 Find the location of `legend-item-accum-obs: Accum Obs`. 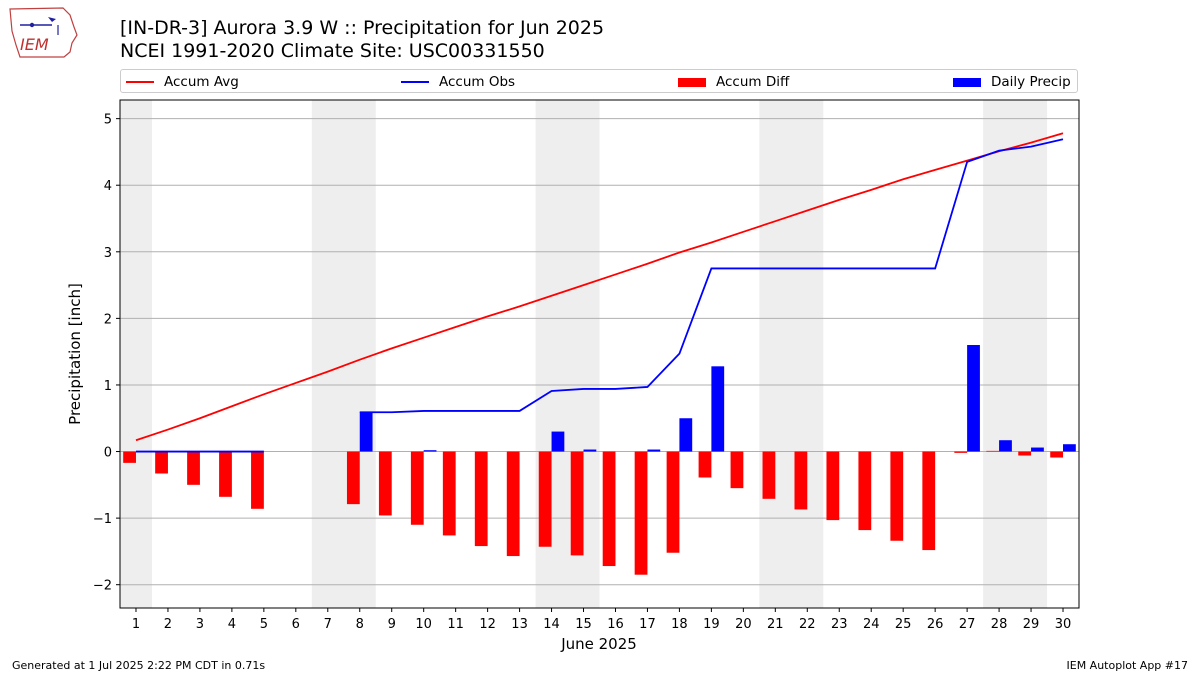

legend-item-accum-obs: Accum Obs is located at coordinates (458, 82).